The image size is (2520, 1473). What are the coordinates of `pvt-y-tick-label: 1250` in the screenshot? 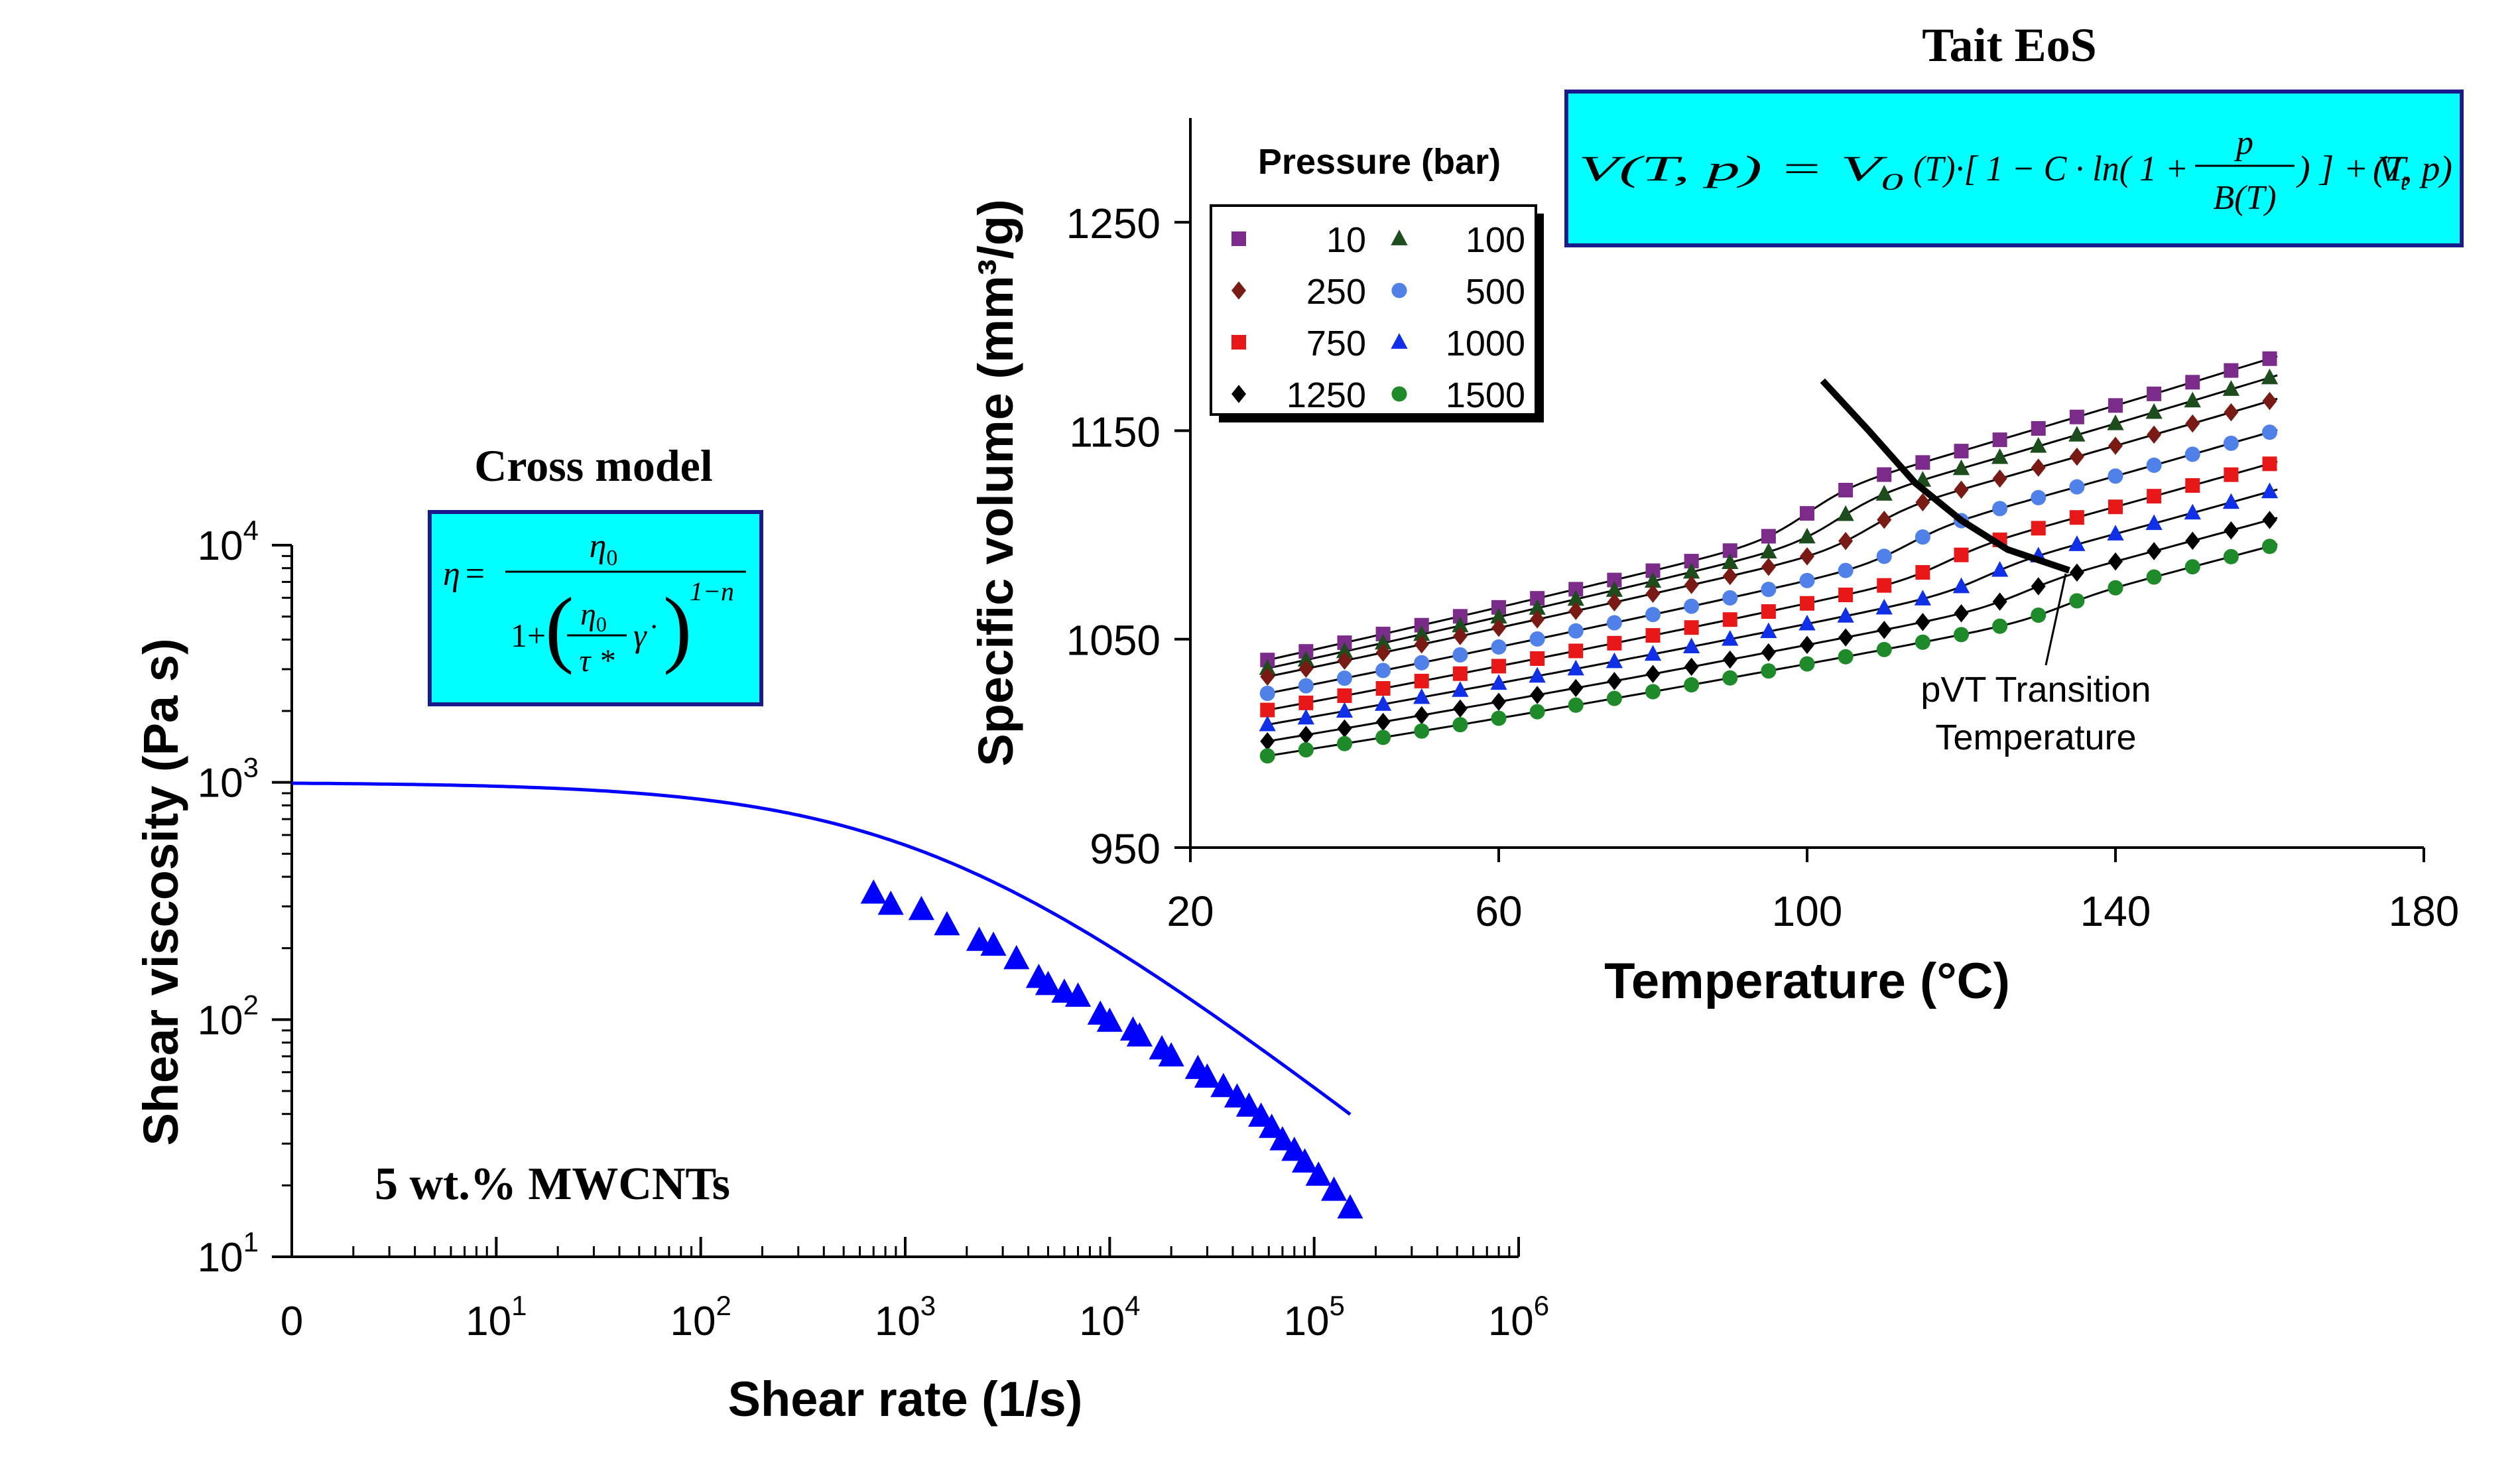 It's located at (1113, 223).